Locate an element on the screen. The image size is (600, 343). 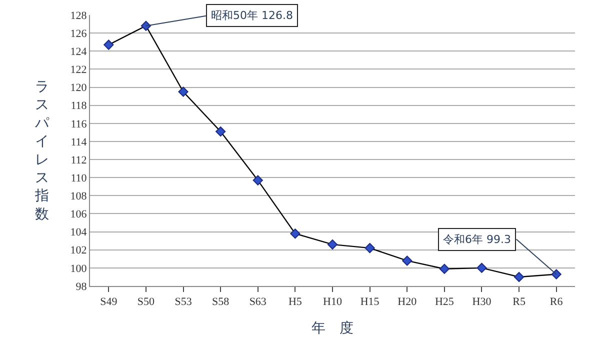
y-tick-label: 100 is located at coordinates (79, 268).